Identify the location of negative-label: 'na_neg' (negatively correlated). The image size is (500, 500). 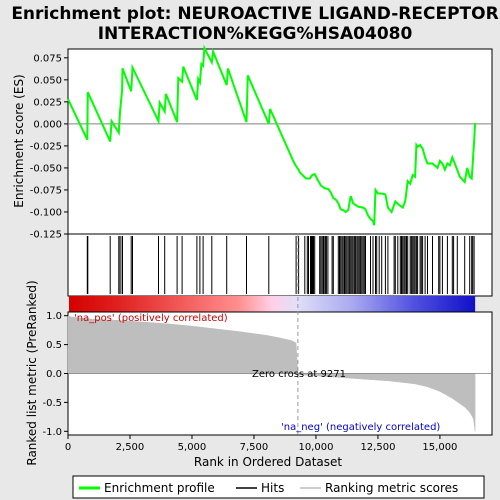
(360, 427).